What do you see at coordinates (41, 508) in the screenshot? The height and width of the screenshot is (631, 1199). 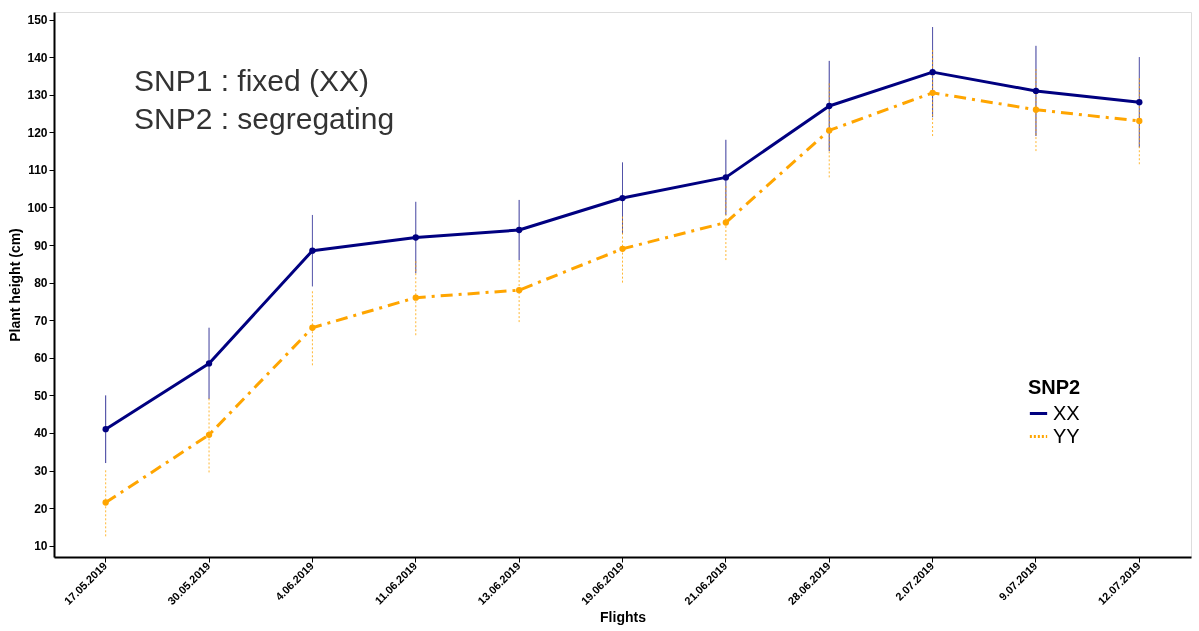 I see `y-tick-label: 20` at bounding box center [41, 508].